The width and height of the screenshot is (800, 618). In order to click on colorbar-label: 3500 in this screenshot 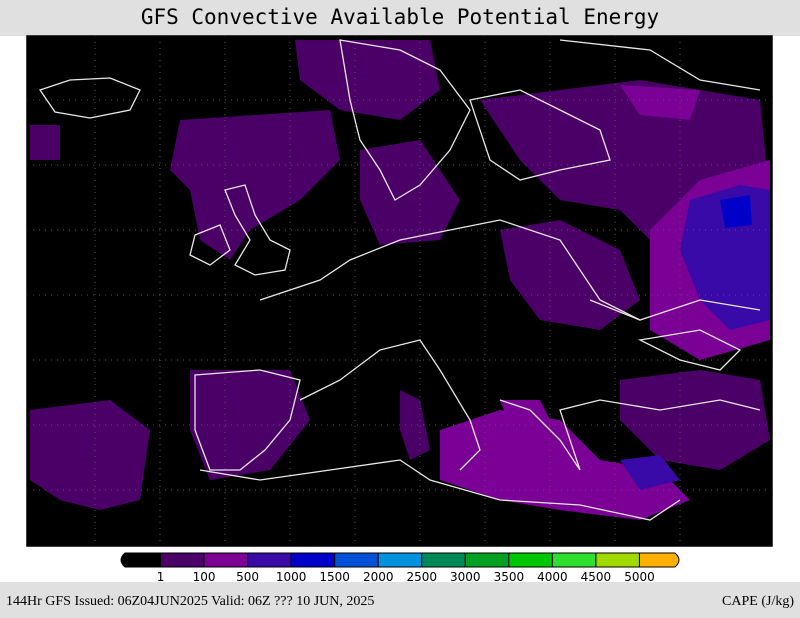, I will do `click(509, 577)`.